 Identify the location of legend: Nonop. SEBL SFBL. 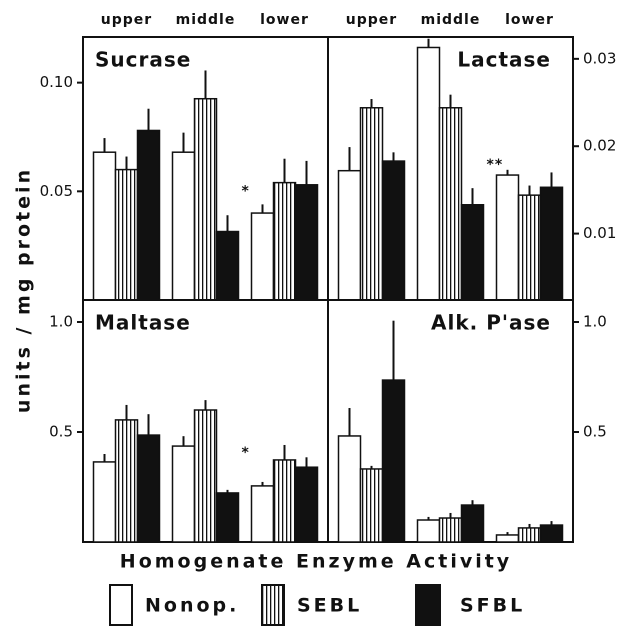
(317, 605).